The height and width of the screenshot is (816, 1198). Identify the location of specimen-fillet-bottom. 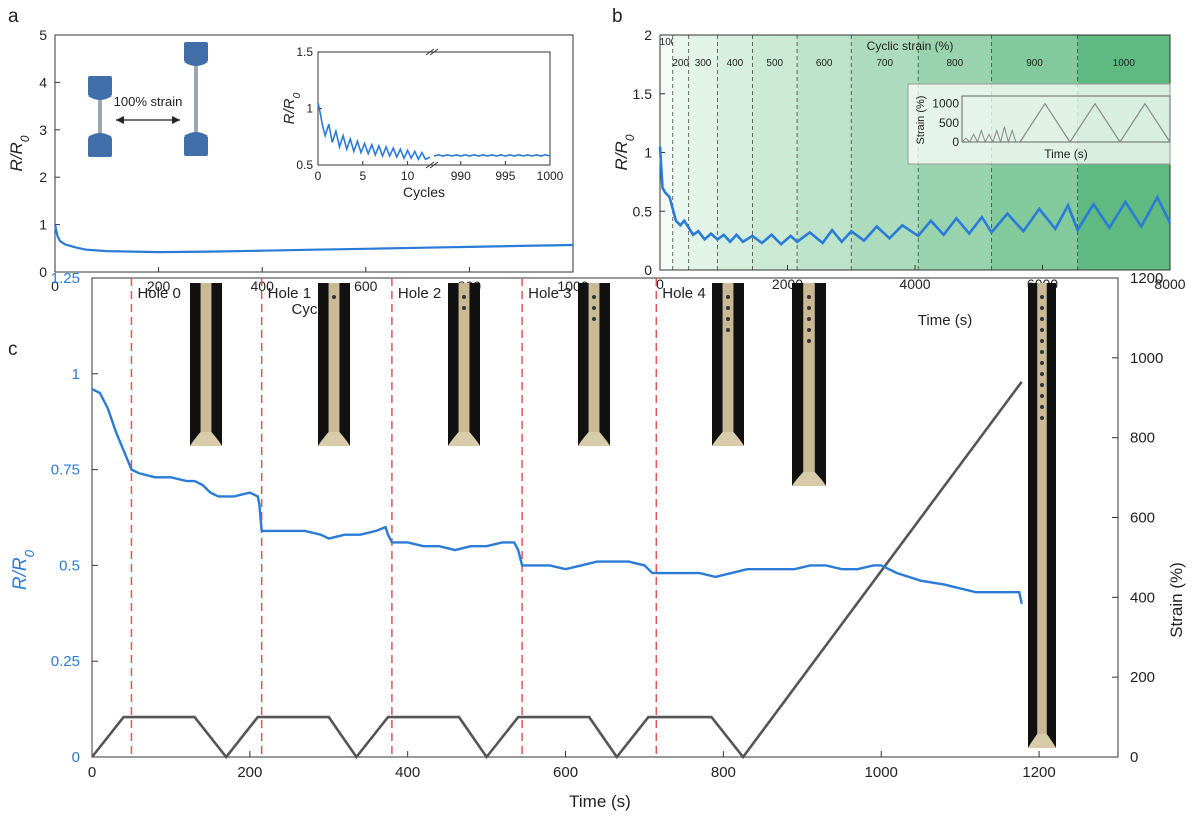
(196, 134).